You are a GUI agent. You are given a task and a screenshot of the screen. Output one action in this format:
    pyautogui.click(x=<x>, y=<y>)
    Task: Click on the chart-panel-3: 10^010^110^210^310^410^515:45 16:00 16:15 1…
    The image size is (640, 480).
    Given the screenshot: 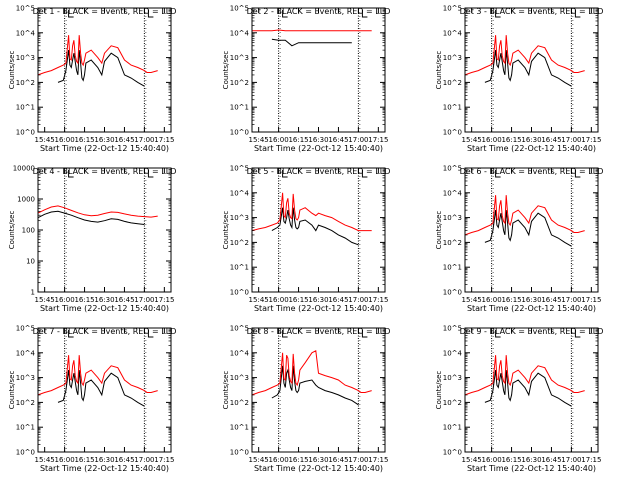 What is the action you would take?
    pyautogui.click(x=519, y=79)
    